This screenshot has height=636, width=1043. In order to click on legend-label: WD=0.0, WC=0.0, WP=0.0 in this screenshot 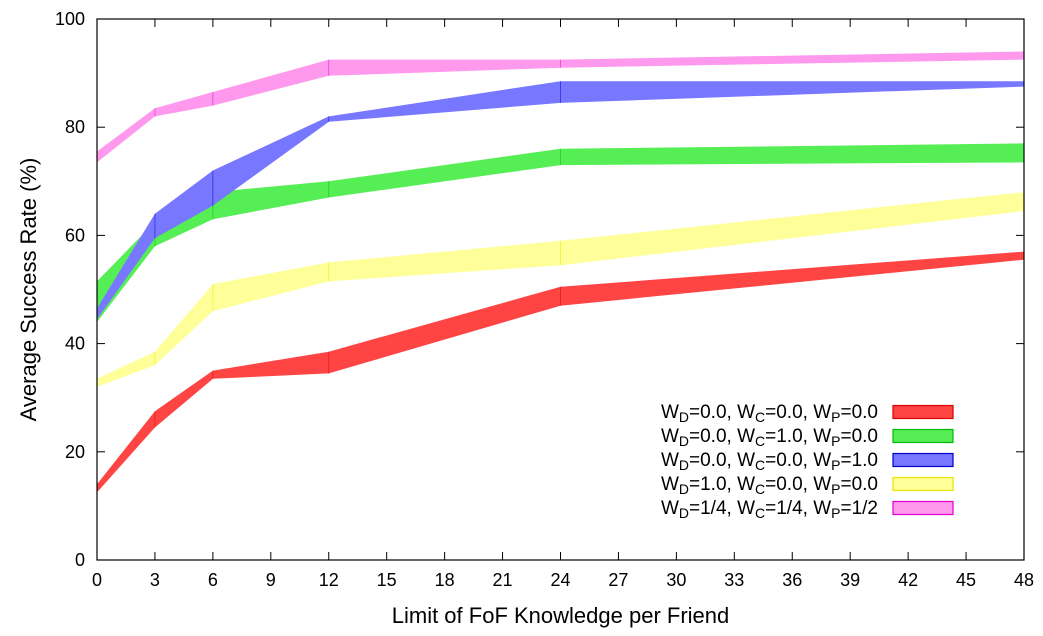, I will do `click(769, 413)`.